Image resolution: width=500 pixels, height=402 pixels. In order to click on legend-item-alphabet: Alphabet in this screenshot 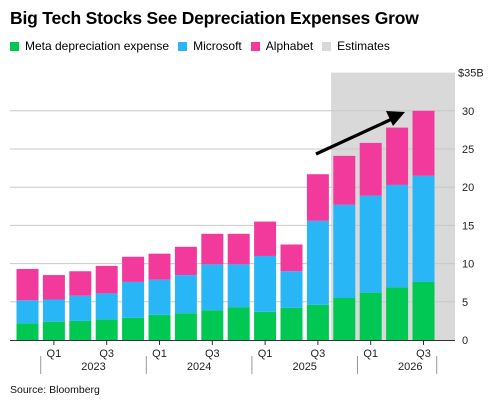, I will do `click(282, 46)`.